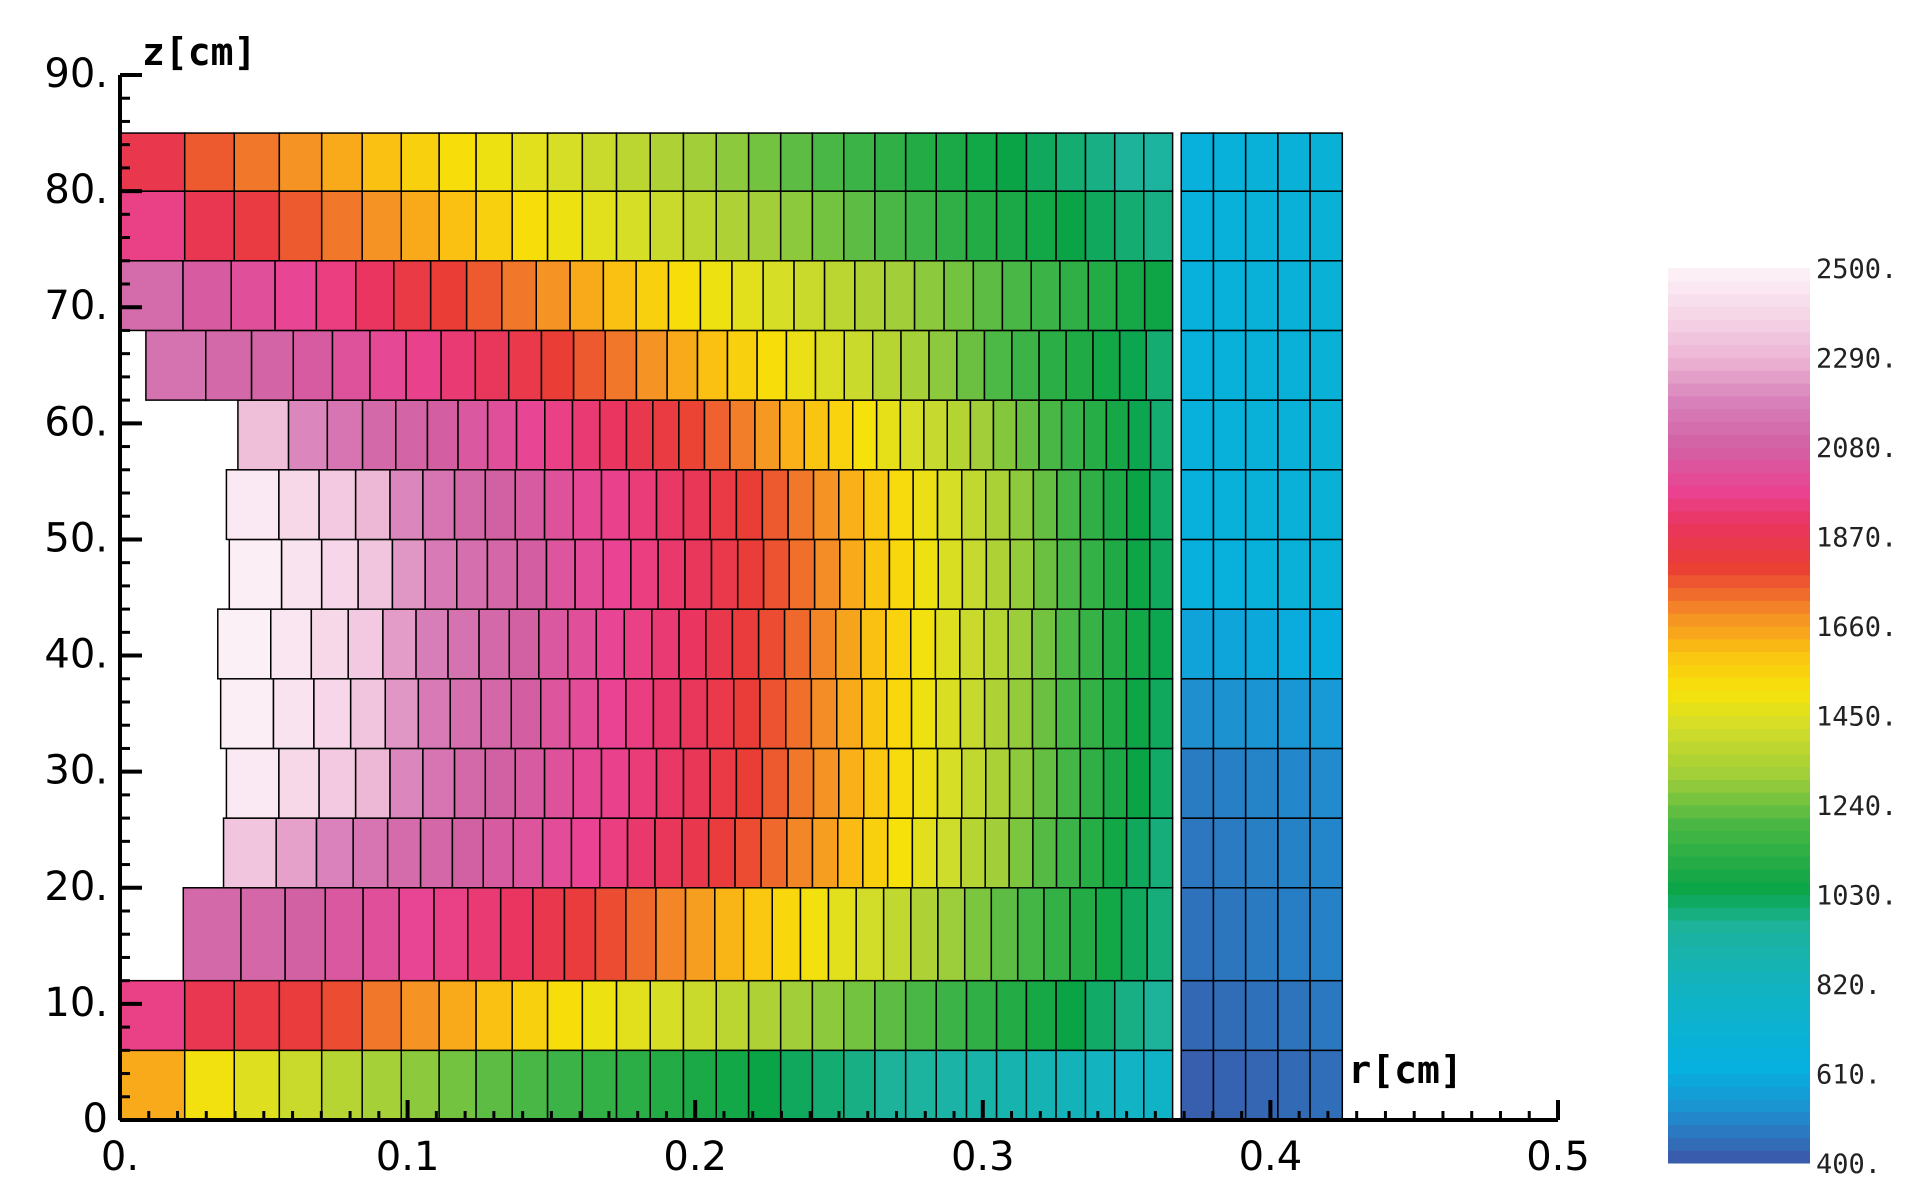 The height and width of the screenshot is (1179, 1913). What do you see at coordinates (76, 655) in the screenshot?
I see `y-tick-label: 40.` at bounding box center [76, 655].